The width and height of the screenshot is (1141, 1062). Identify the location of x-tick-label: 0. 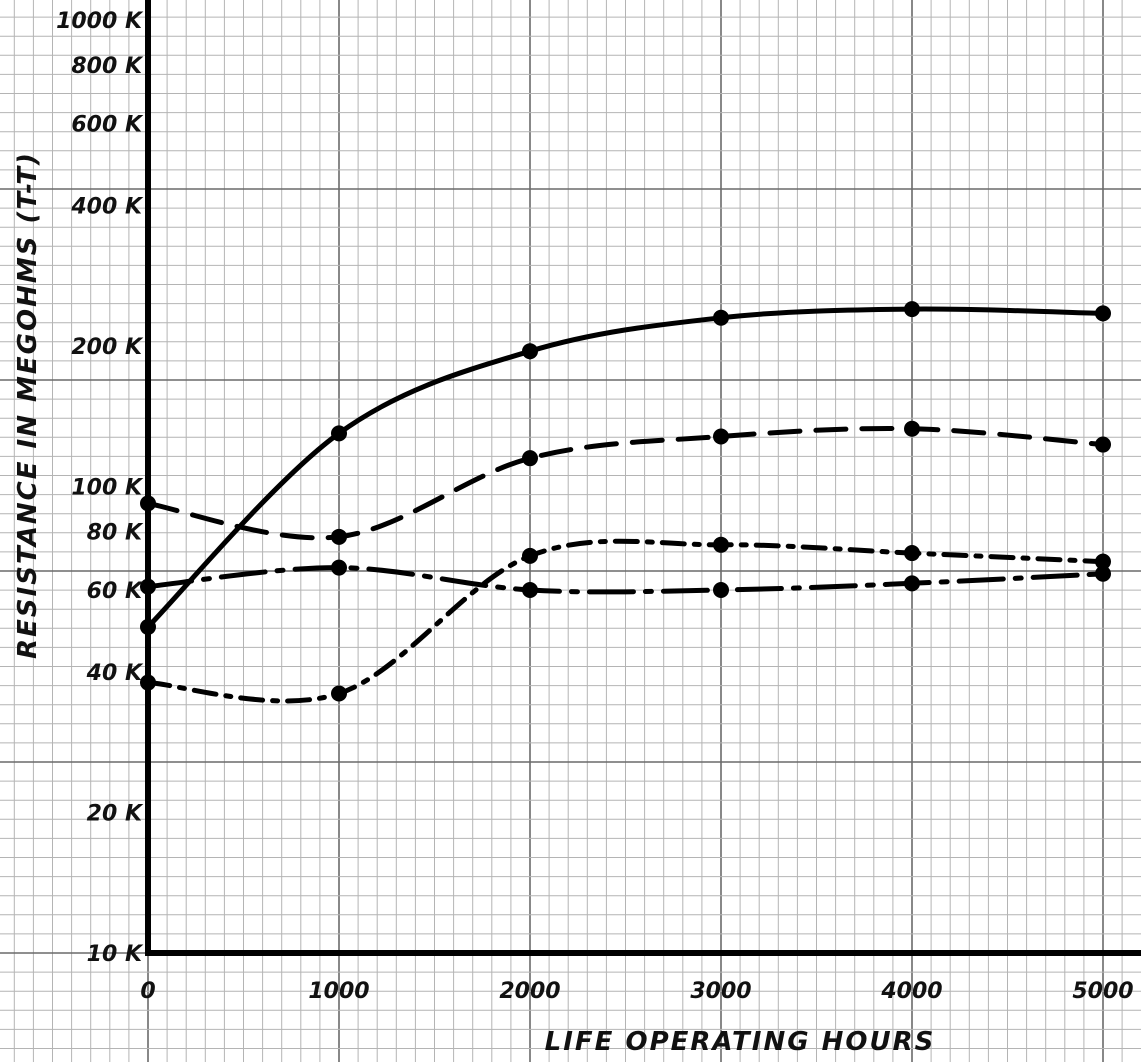
(147, 991).